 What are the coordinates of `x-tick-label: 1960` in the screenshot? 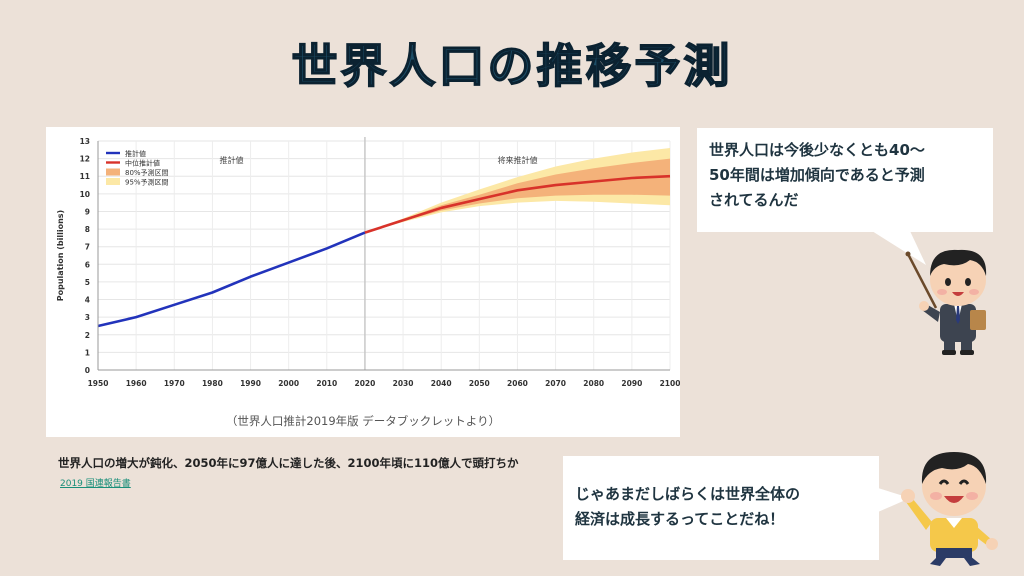 It's located at (136, 383).